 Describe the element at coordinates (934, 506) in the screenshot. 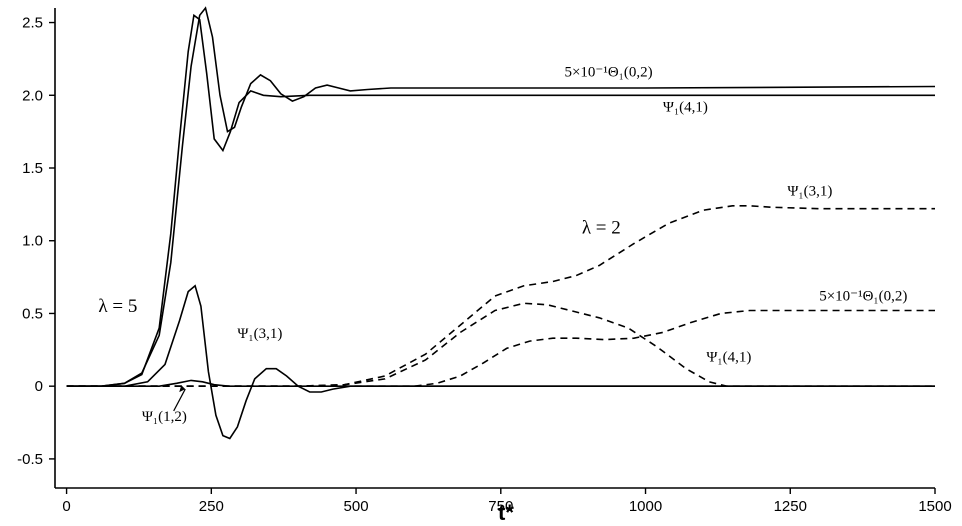

I see `x-tick-label: 1500` at that location.